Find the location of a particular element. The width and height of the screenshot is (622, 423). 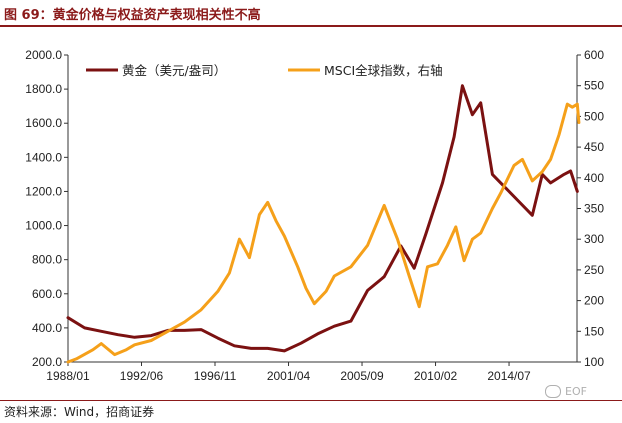

y-right-tick-label: 200 is located at coordinates (594, 301).